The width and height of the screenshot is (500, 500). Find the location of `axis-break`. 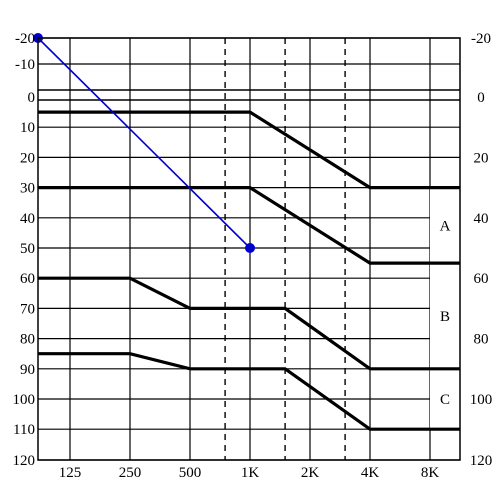

axis-break is located at coordinates (249, 95).